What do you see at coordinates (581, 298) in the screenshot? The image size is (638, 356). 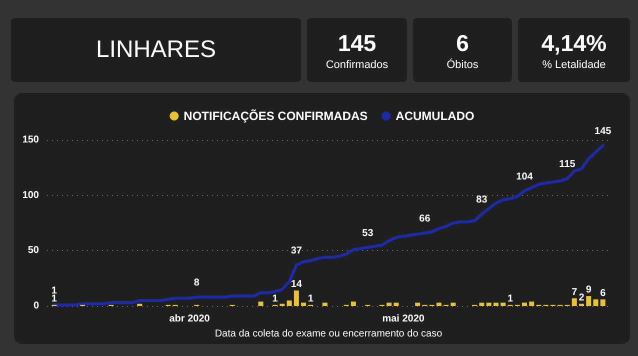 I see `data-label: 2` at bounding box center [581, 298].